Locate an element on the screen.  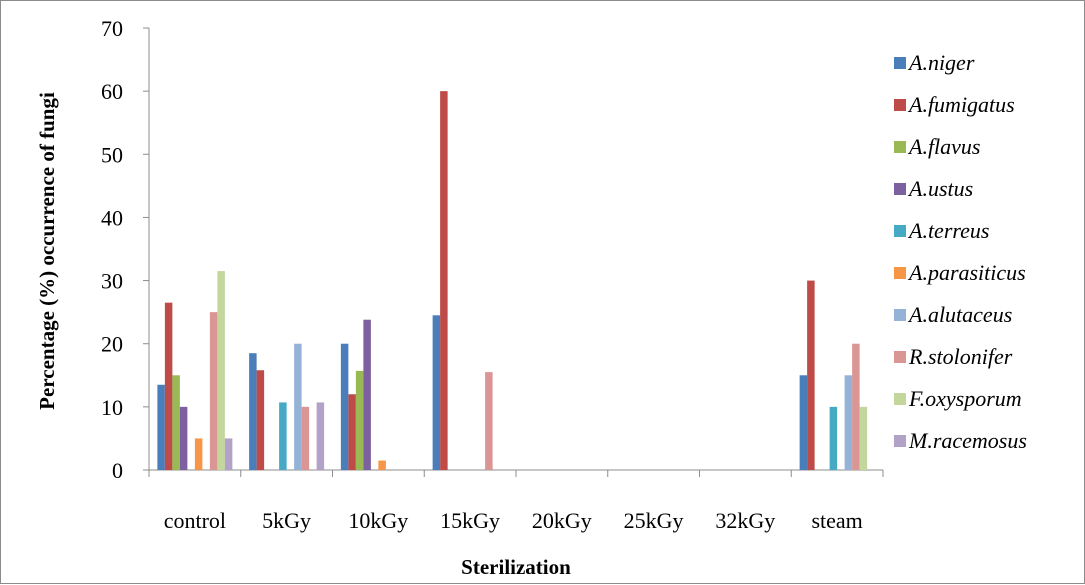
y-tick-label: 20 is located at coordinates (112, 344).